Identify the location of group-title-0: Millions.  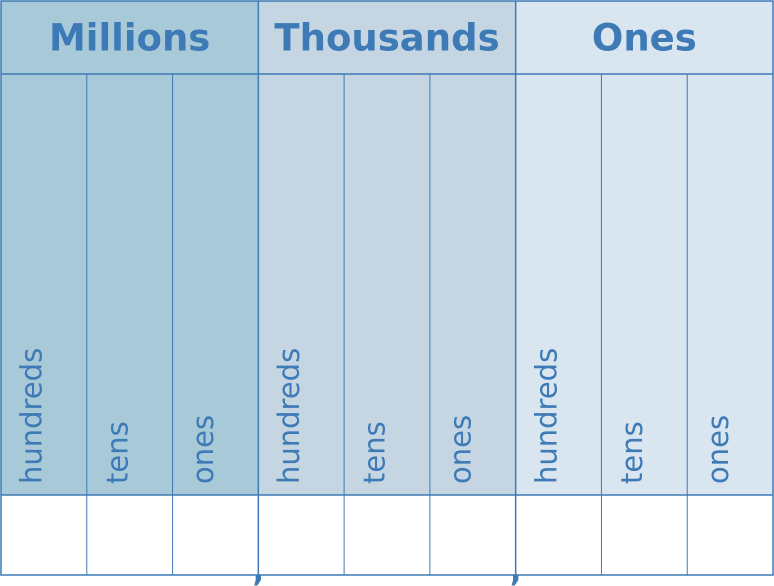
(129, 38).